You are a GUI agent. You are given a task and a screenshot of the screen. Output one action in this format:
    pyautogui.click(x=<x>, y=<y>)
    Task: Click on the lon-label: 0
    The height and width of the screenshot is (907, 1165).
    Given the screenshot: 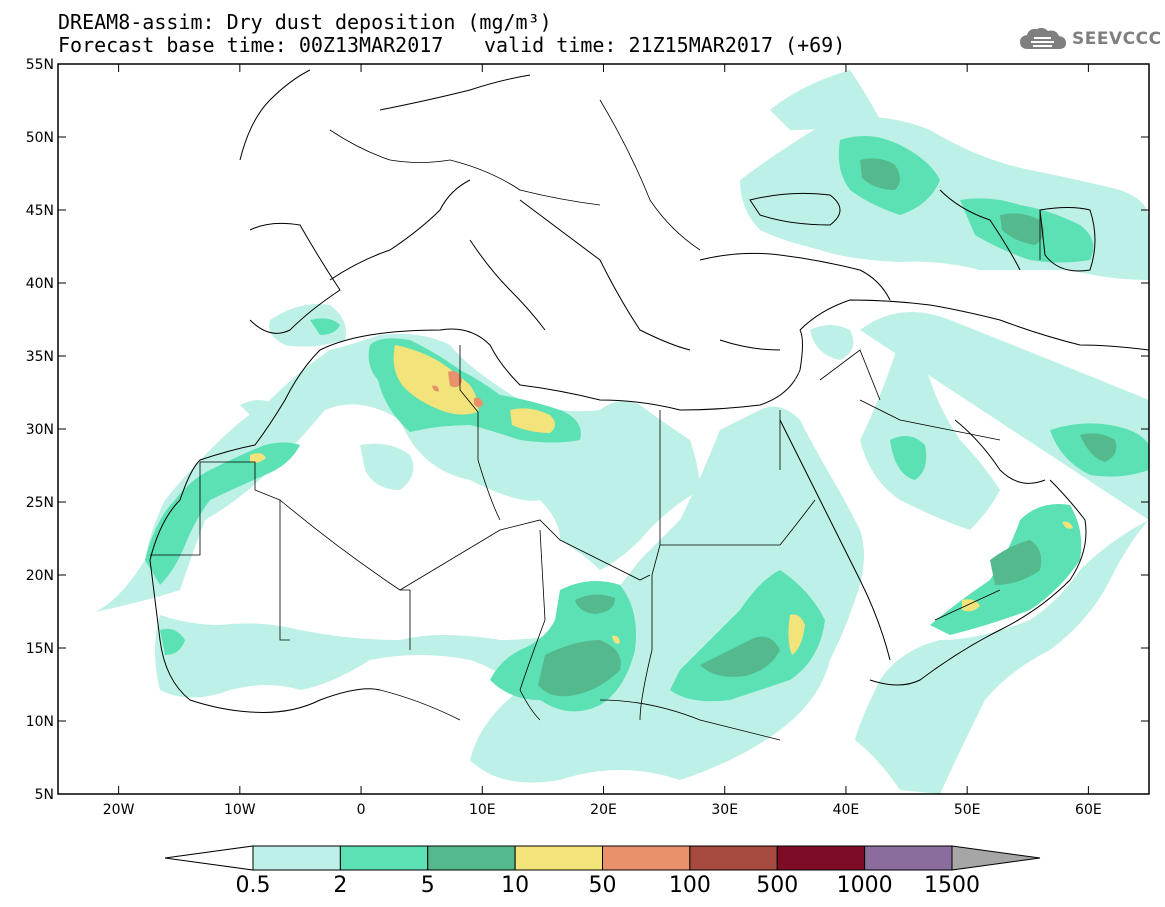 What is the action you would take?
    pyautogui.click(x=361, y=810)
    